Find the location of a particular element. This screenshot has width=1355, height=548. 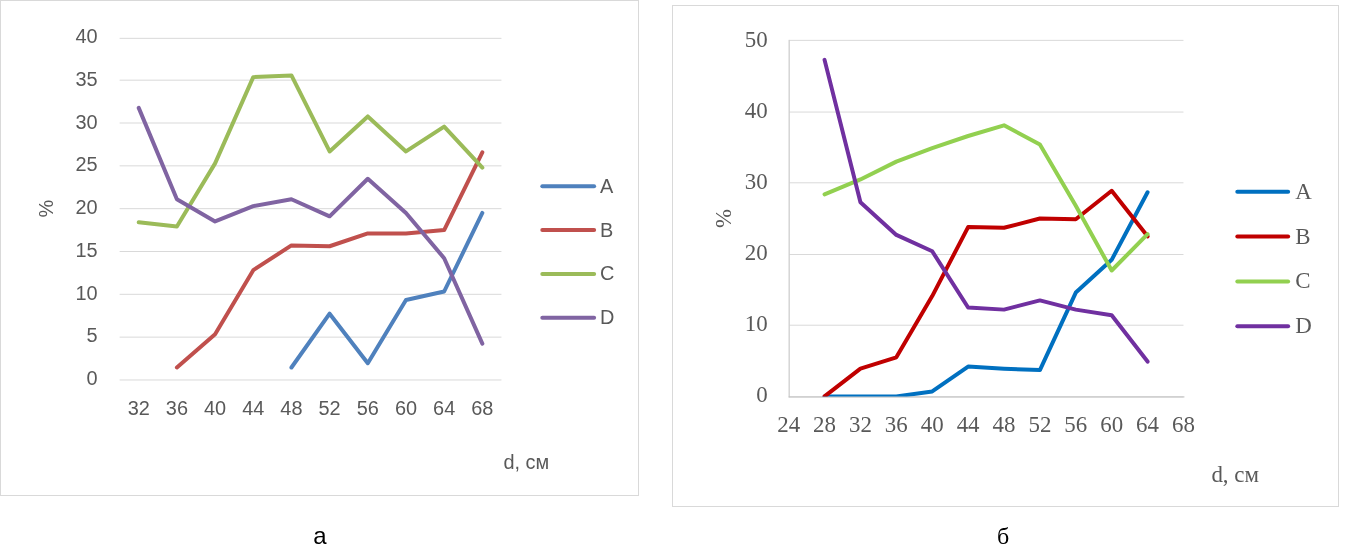

y-tick-label: 25 is located at coordinates (86, 164).